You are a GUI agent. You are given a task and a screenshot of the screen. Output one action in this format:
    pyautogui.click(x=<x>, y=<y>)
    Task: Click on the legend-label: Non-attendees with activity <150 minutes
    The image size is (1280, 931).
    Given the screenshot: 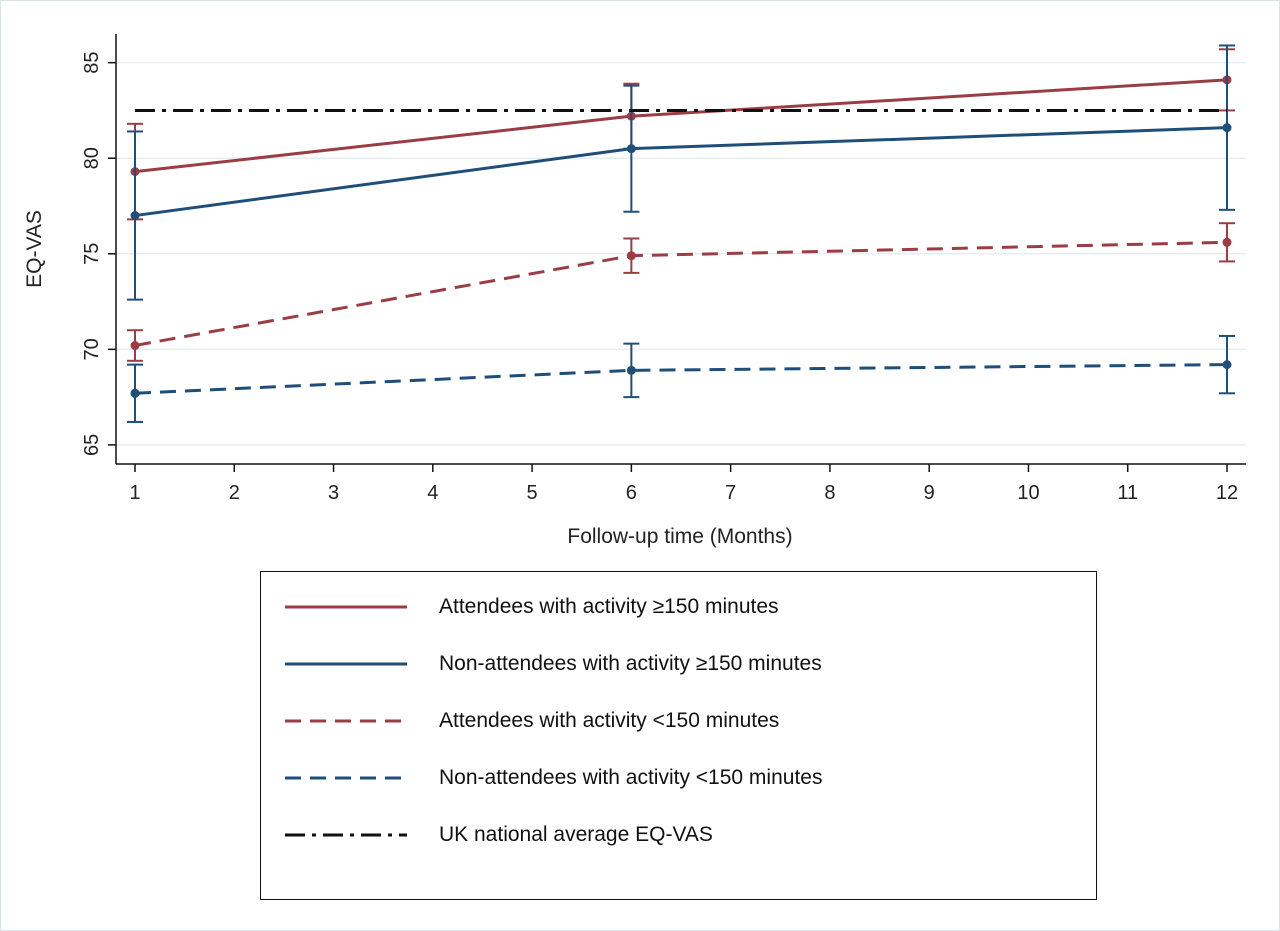 What is the action you would take?
    pyautogui.click(x=631, y=777)
    